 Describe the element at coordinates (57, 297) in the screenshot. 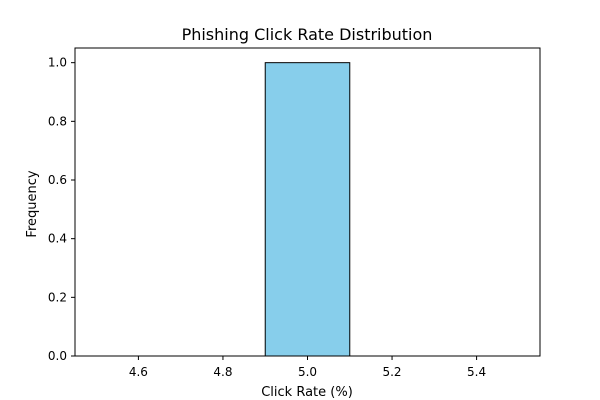

I see `y-tick-label-1: 0.2` at that location.